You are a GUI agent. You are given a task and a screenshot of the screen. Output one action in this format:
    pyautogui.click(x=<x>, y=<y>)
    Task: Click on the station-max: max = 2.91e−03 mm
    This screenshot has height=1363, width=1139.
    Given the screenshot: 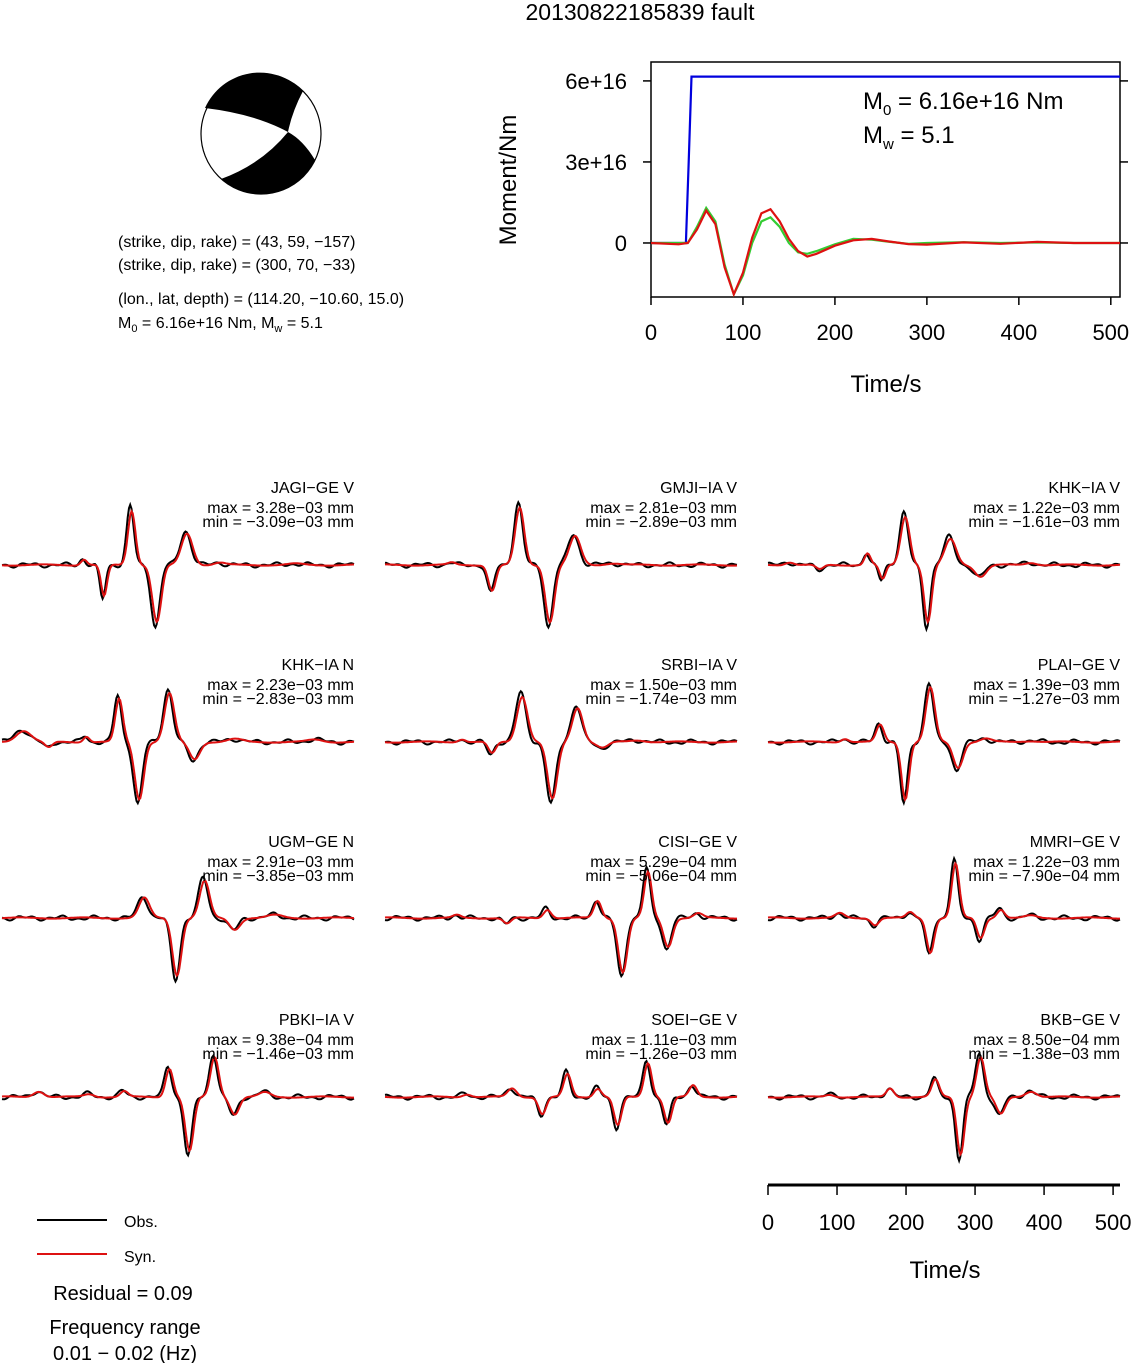 What is the action you would take?
    pyautogui.click(x=280, y=862)
    